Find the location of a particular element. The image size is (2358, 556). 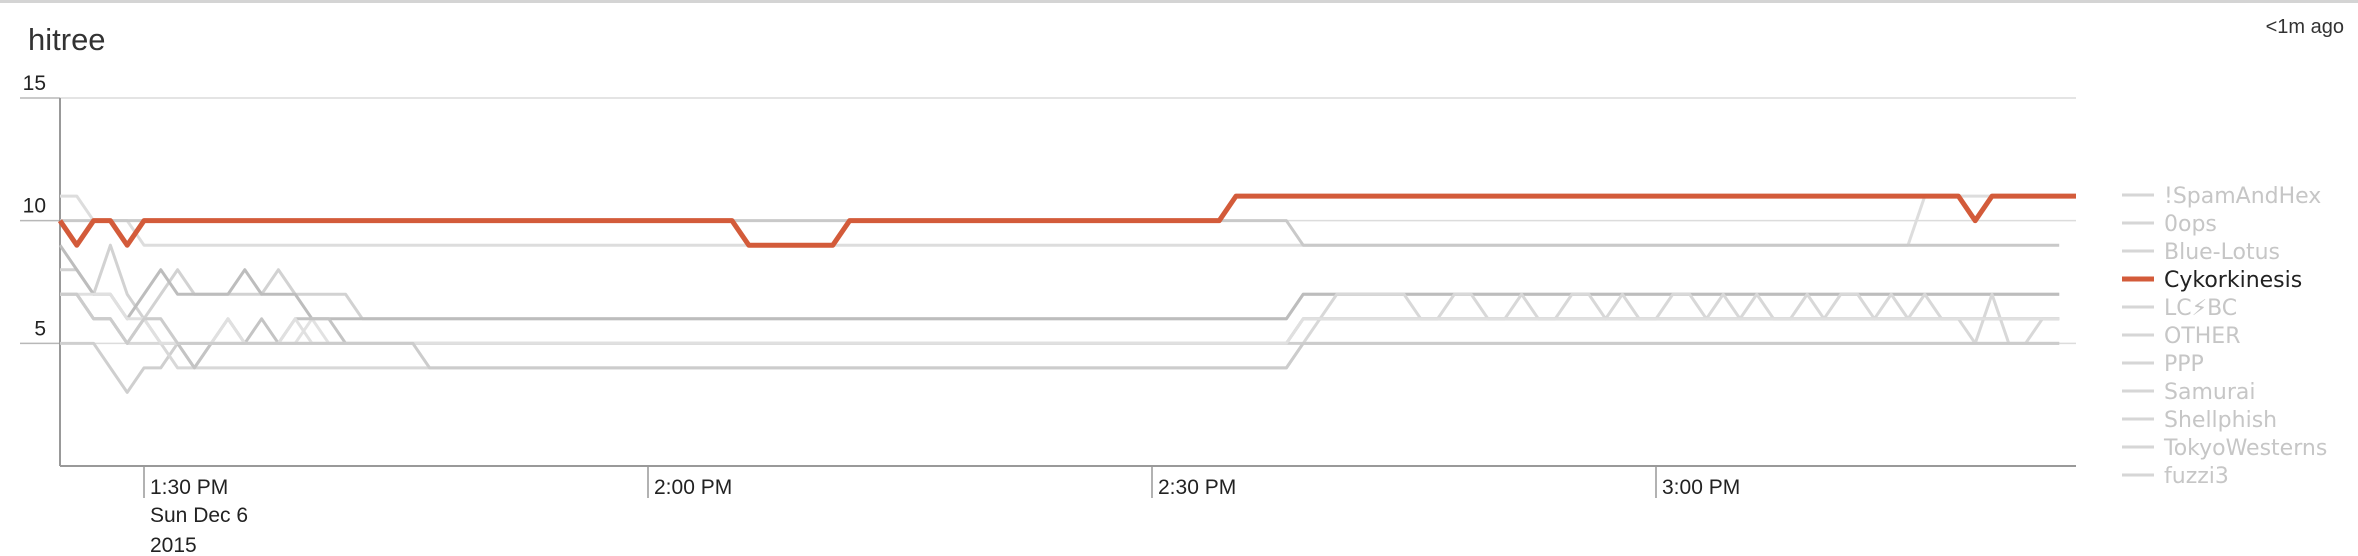

legend-item: TokyoWesterns is located at coordinates (2224, 448).